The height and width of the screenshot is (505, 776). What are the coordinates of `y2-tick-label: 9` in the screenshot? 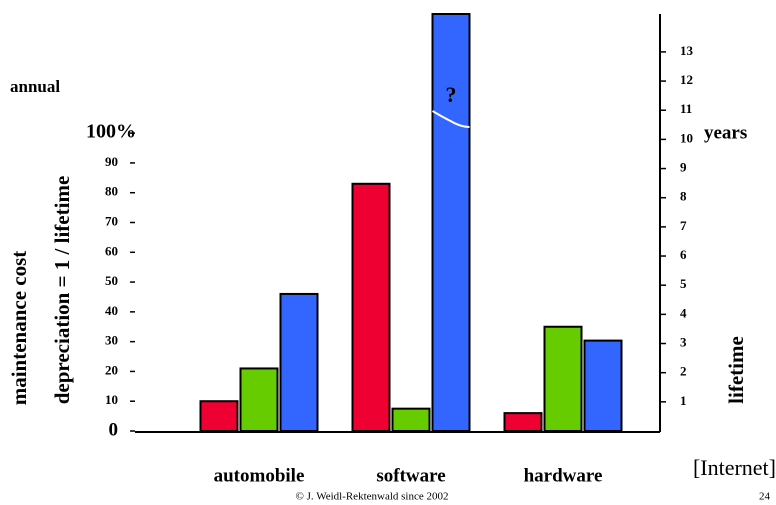 It's located at (683, 167).